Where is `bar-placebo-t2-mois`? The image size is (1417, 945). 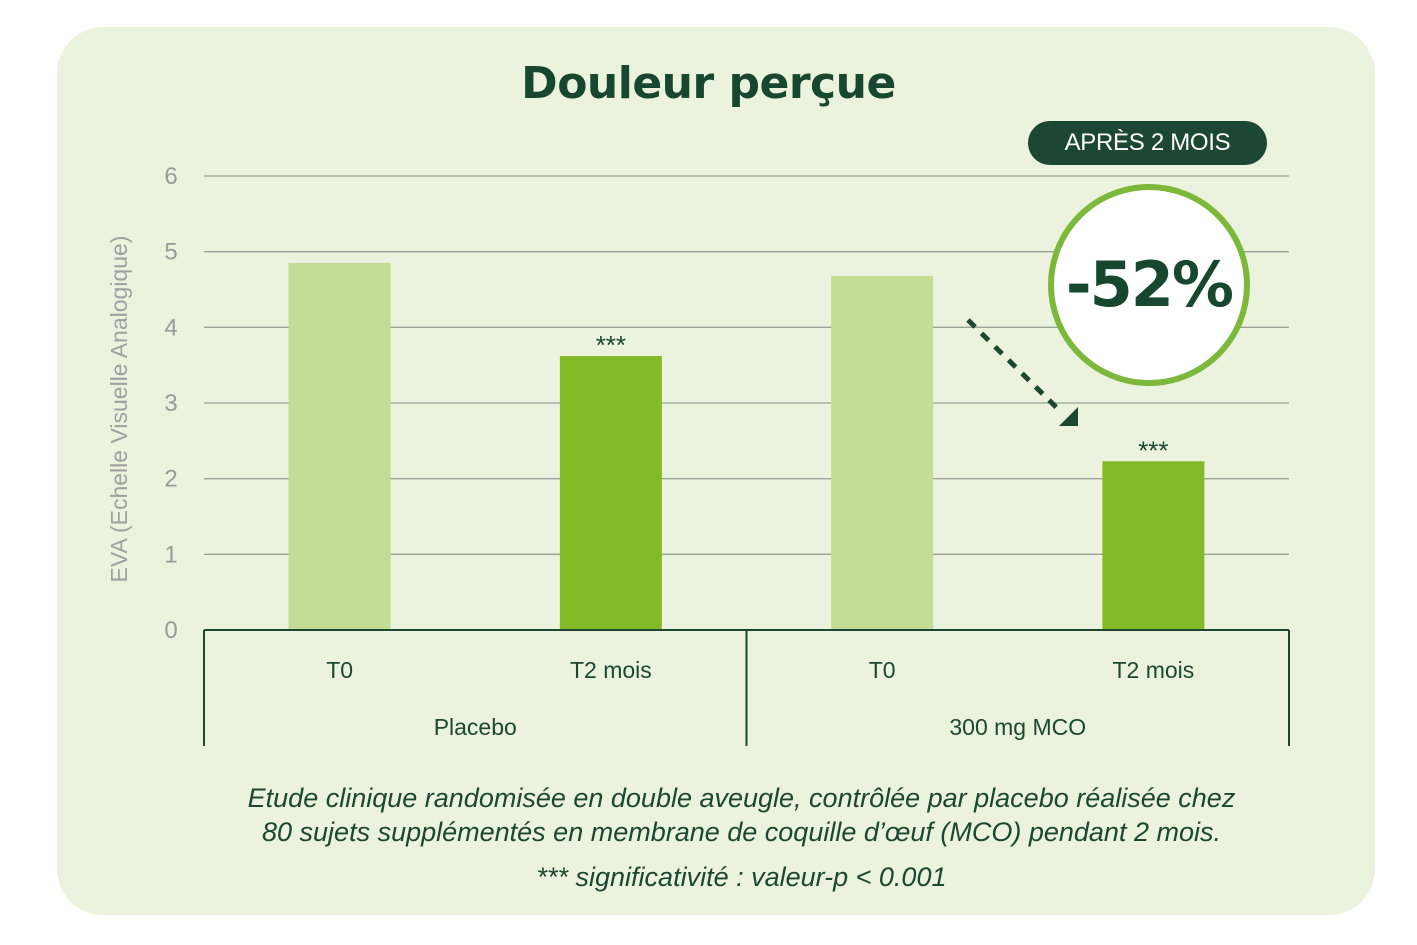 bar-placebo-t2-mois is located at coordinates (610, 493).